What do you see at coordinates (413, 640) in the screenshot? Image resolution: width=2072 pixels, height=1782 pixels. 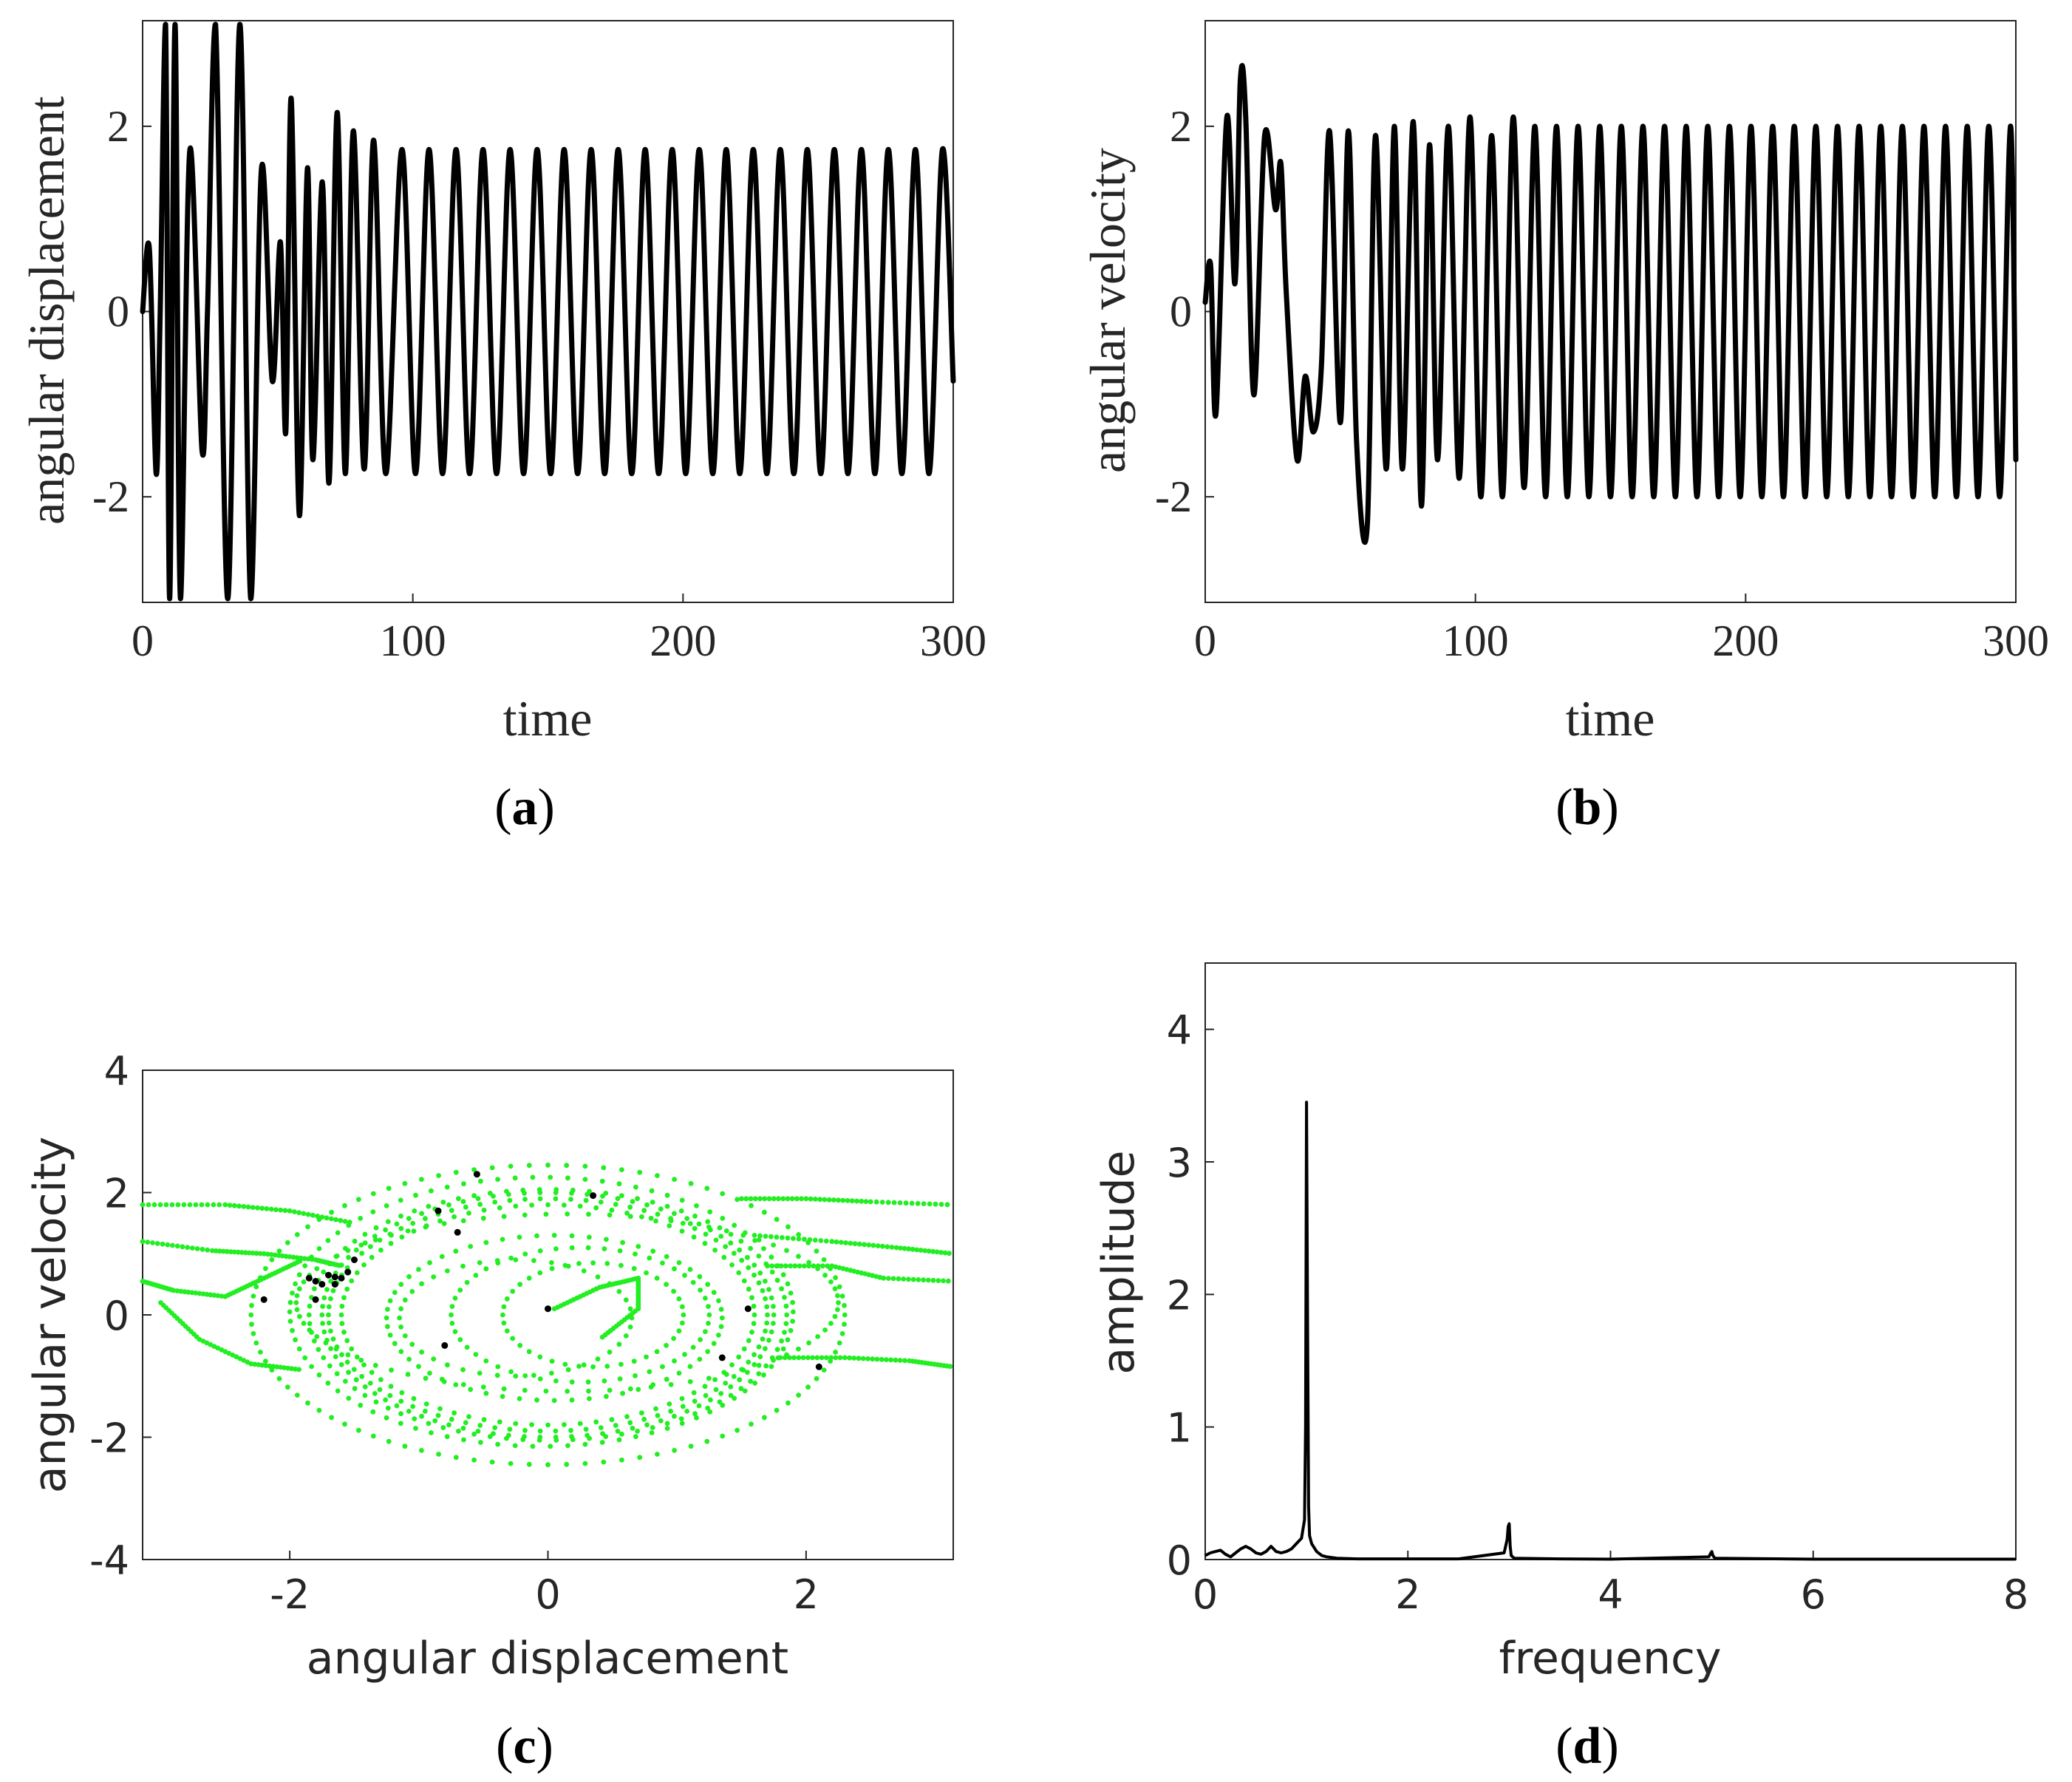 I see `panel-a-xtick-label: 100` at bounding box center [413, 640].